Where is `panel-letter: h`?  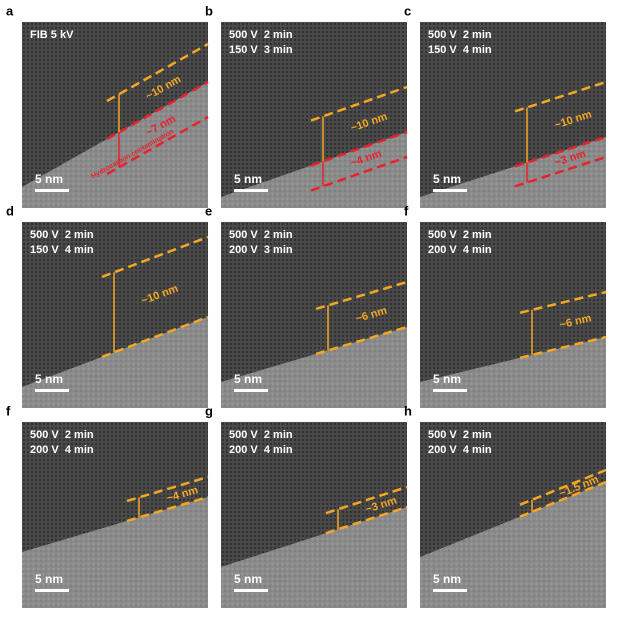 panel-letter: h is located at coordinates (408, 410).